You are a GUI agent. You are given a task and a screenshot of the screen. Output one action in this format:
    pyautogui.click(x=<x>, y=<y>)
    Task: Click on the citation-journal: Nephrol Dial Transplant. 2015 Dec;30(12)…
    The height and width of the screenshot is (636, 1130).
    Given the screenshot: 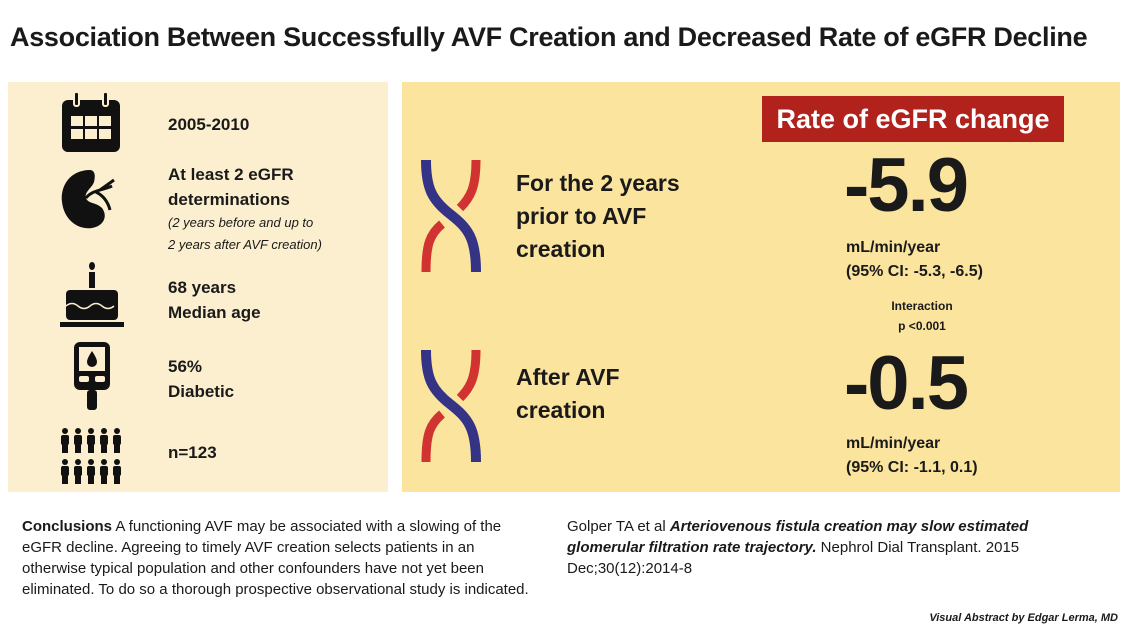 What is the action you would take?
    pyautogui.click(x=793, y=558)
    